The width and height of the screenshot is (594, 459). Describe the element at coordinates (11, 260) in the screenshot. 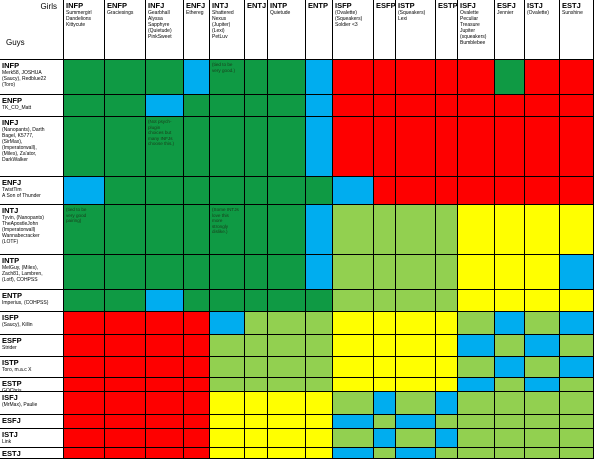

I see `guy-type-label: INTP` at that location.